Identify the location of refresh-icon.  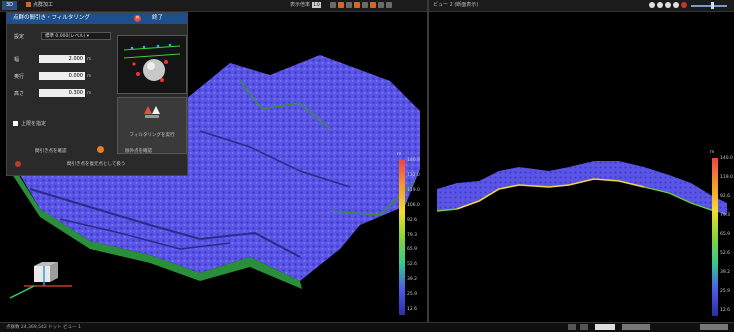
(100, 149).